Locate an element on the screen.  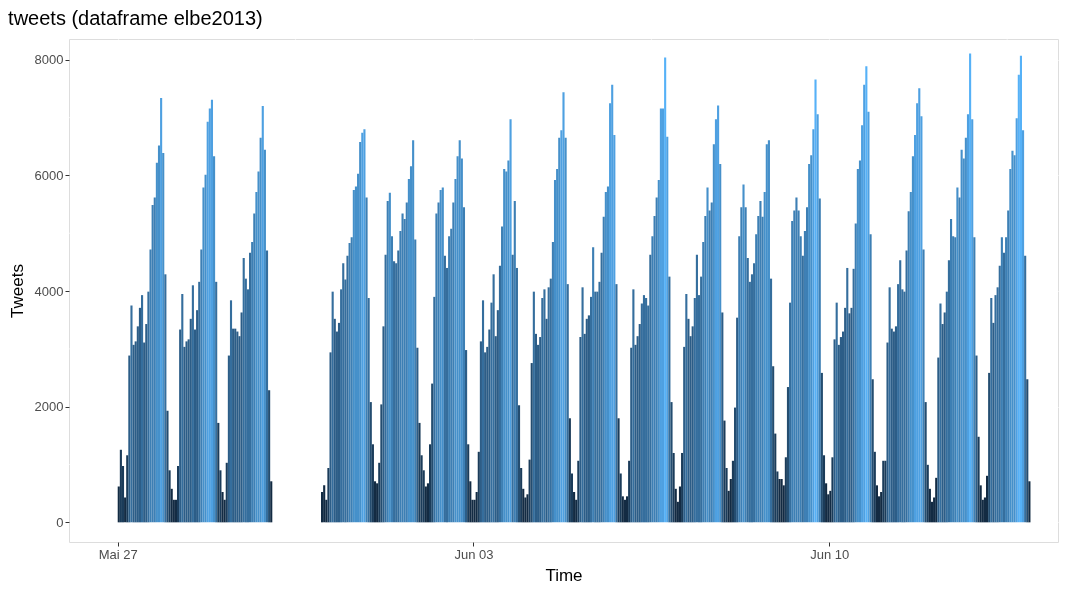
y-tick-label: 8000 is located at coordinates (49, 60).